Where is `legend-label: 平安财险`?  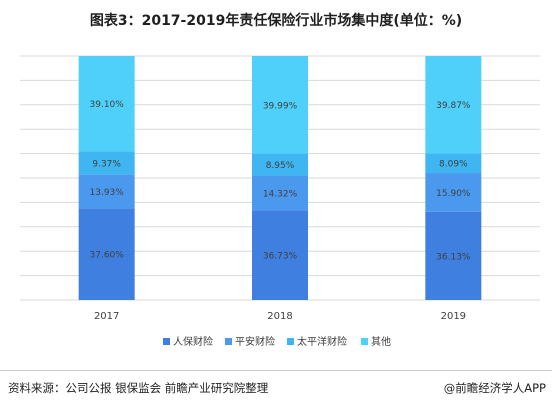
legend-label: 平安财险 is located at coordinates (255, 341).